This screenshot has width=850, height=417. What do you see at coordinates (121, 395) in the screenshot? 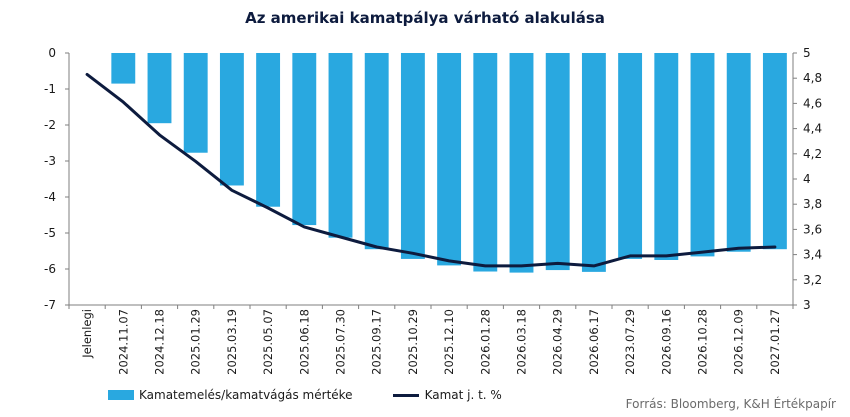
I see `legend-bar-swatch` at bounding box center [121, 395].